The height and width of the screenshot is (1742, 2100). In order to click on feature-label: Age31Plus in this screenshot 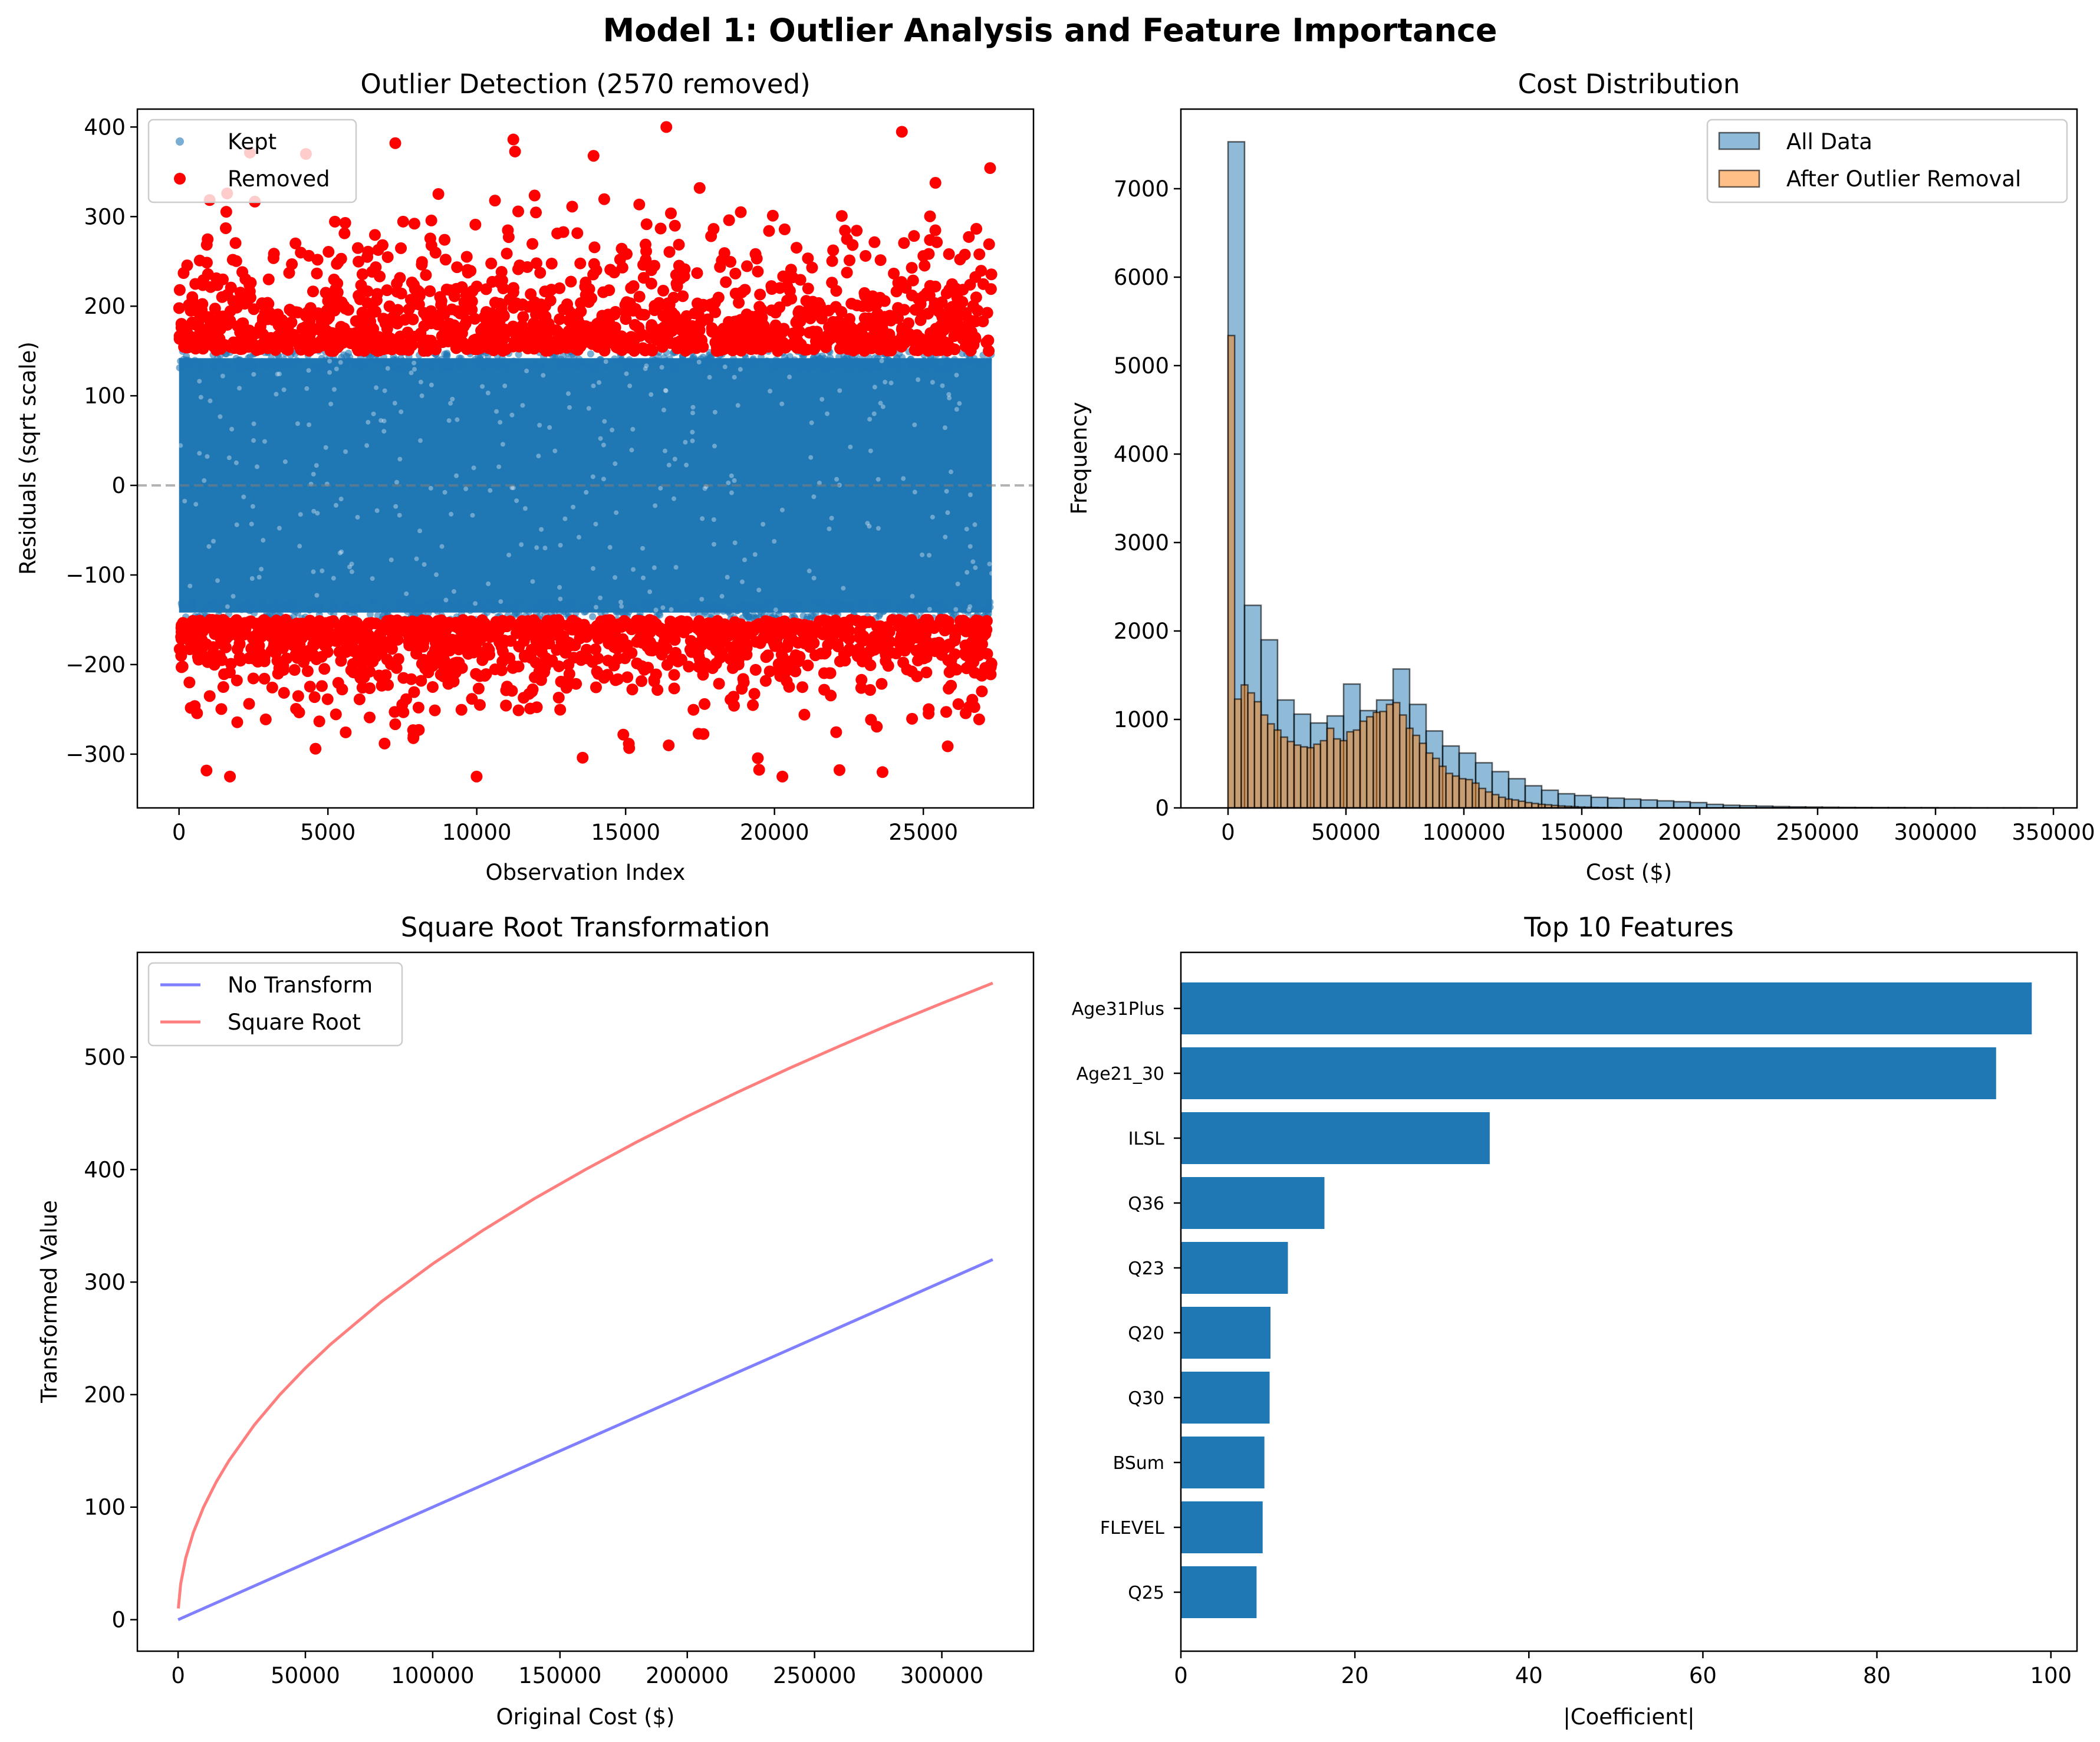, I will do `click(1118, 1009)`.